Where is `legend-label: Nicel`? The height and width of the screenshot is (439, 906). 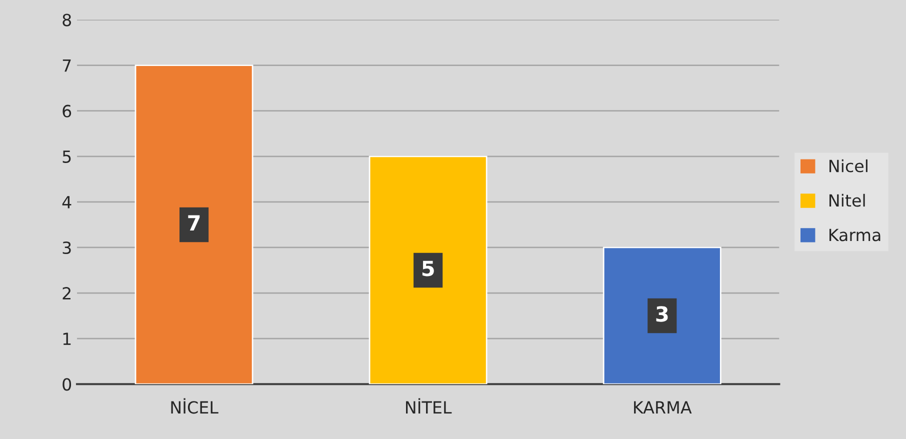 legend-label: Nicel is located at coordinates (848, 165).